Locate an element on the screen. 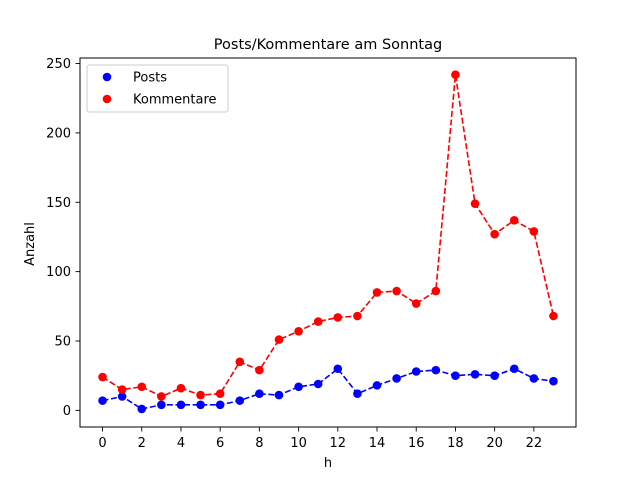  legend-marker-kommentare is located at coordinates (107, 99).